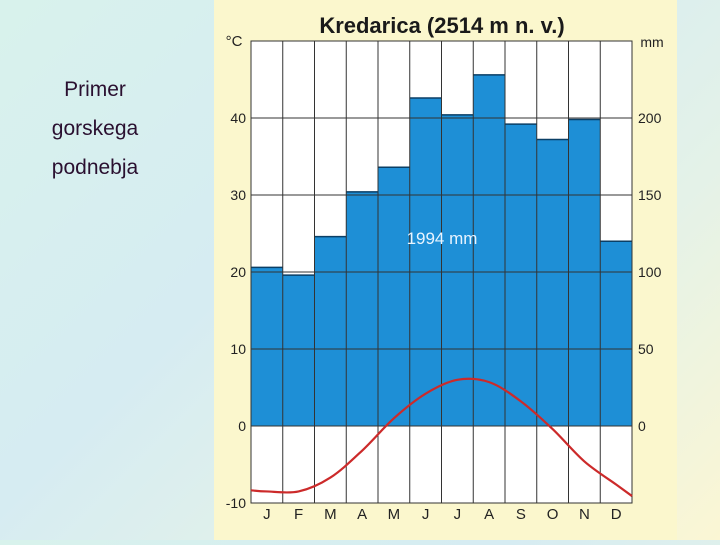  I want to click on left-axis-unit: °C, so click(234, 41).